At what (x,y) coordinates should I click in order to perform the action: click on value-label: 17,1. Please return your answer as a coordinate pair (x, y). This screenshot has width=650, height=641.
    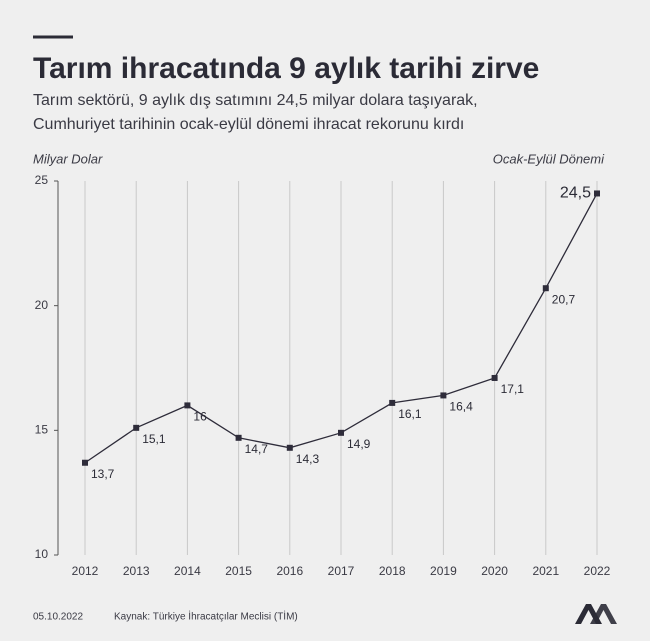
    Looking at the image, I should click on (513, 389).